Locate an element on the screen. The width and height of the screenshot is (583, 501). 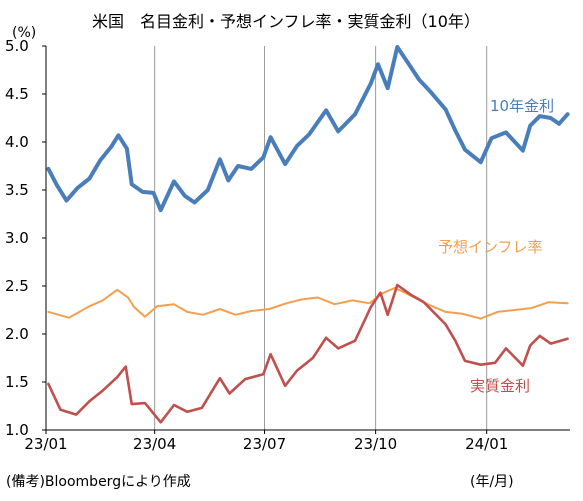
series-label-breakeven-inflation: 予想インフレ率 is located at coordinates (490, 247).